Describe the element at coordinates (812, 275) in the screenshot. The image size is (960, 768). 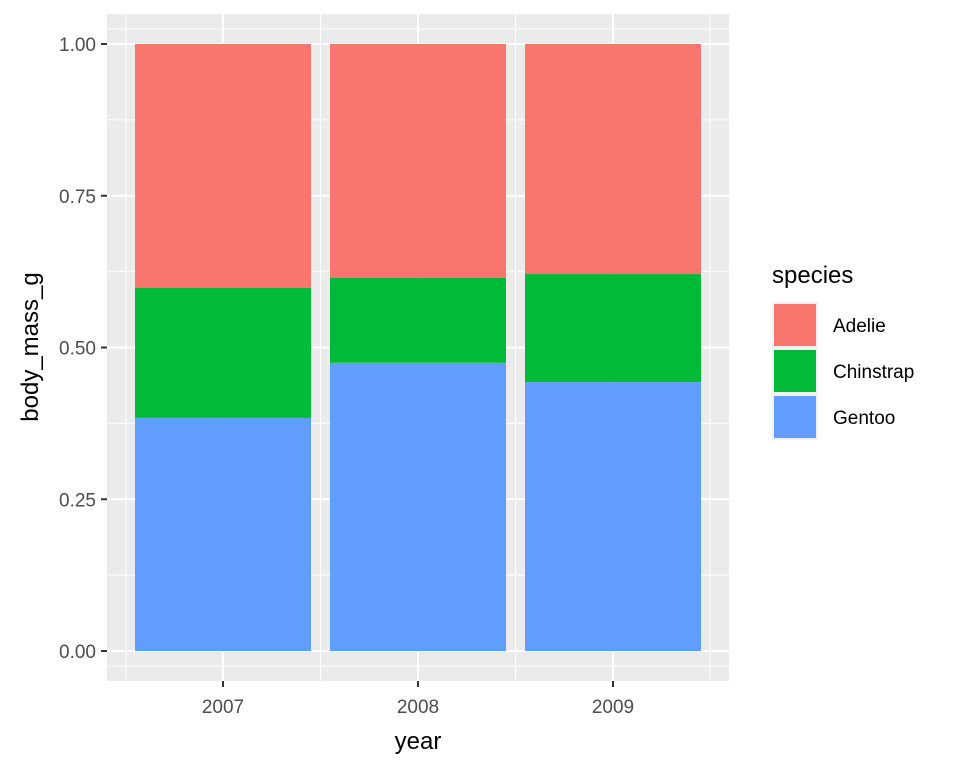
I see `legend-title: species` at that location.